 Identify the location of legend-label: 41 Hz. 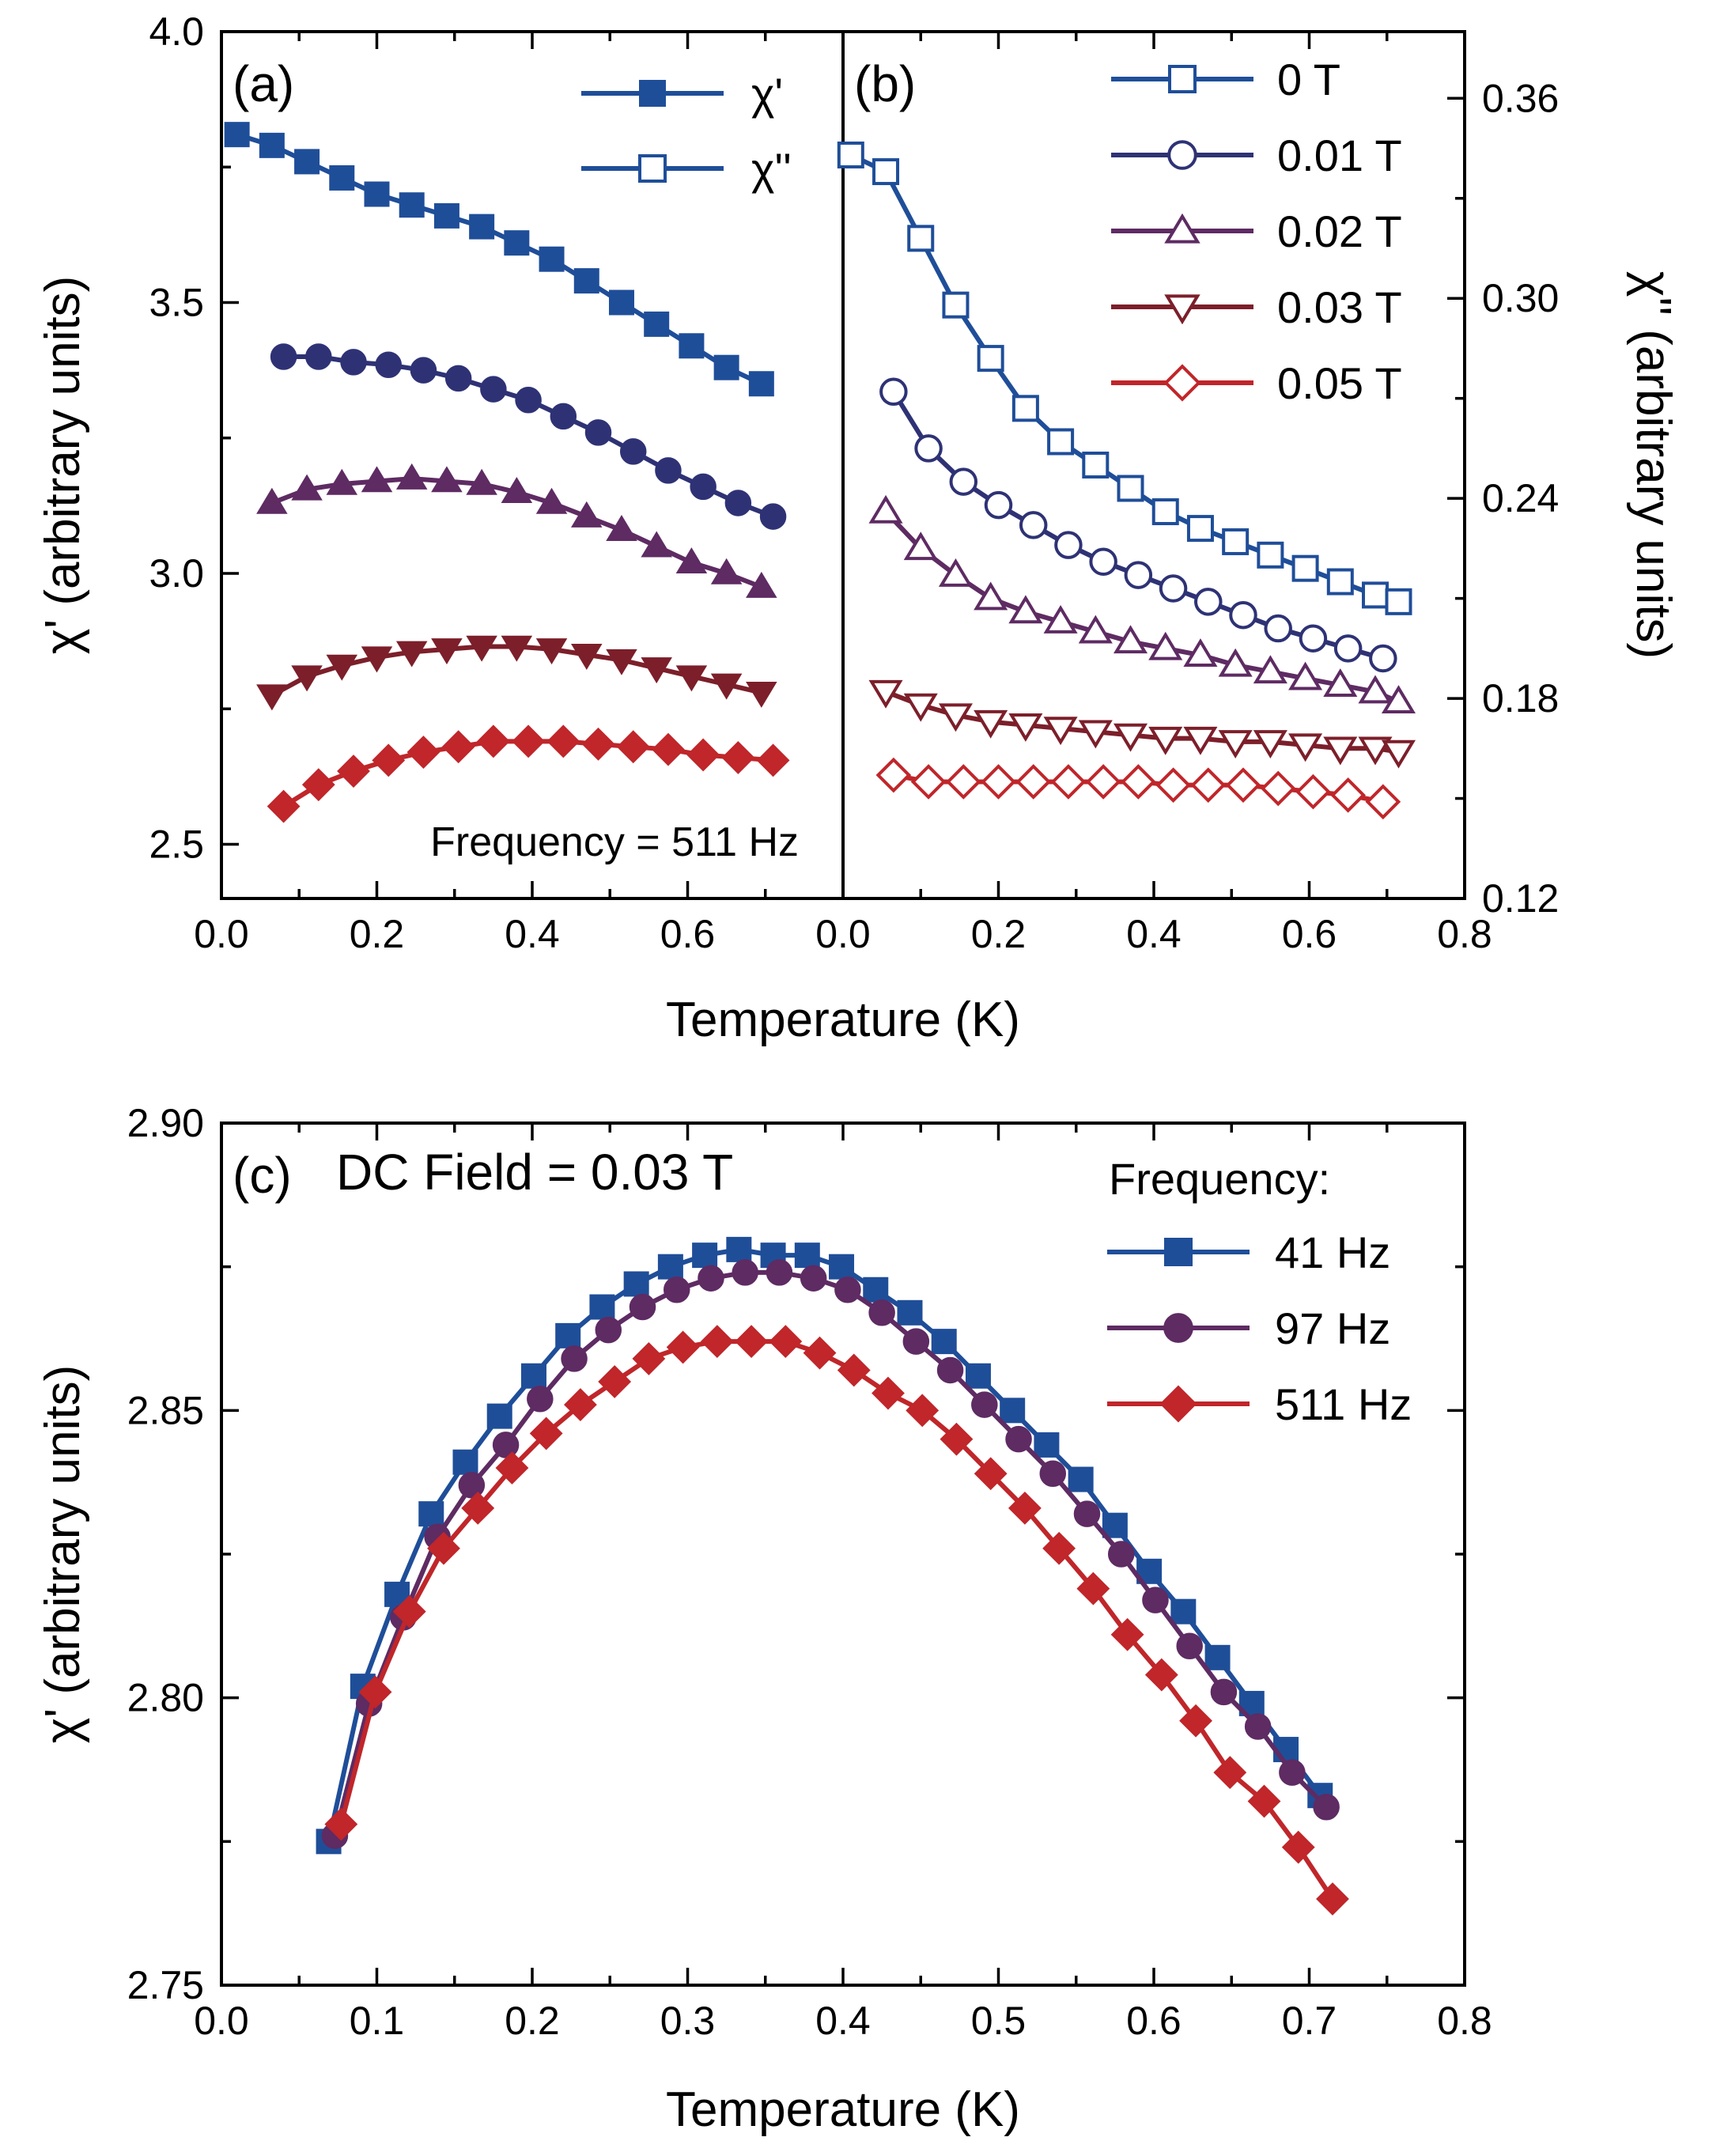
(1332, 1252).